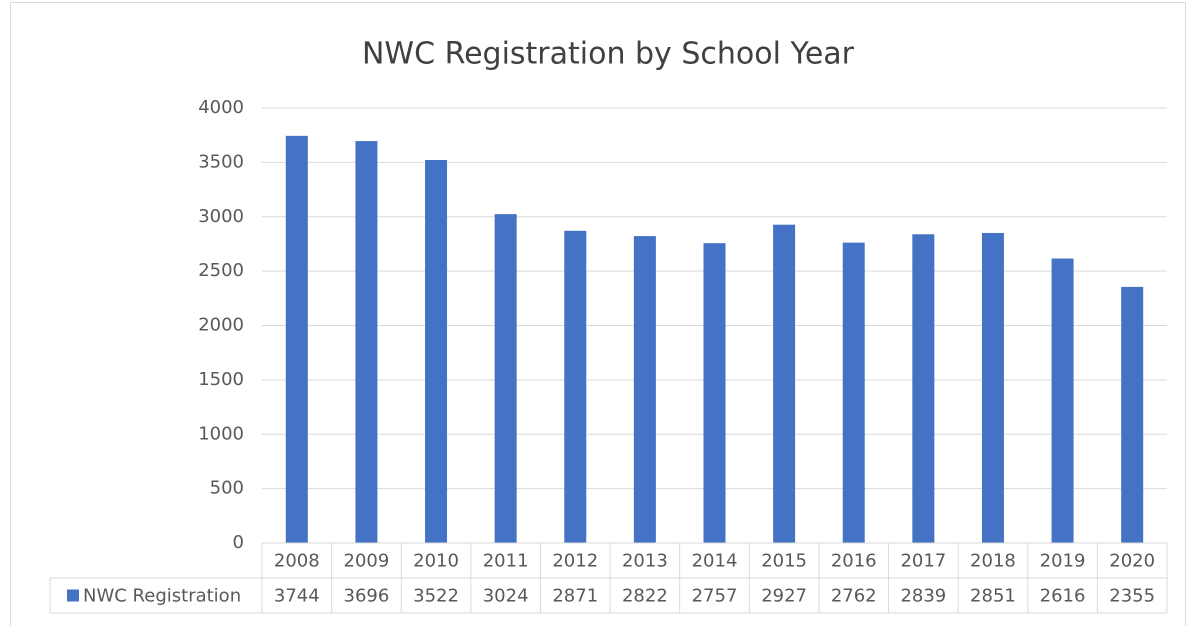 Image resolution: width=1193 pixels, height=626 pixels. I want to click on table-value: 2822, so click(645, 596).